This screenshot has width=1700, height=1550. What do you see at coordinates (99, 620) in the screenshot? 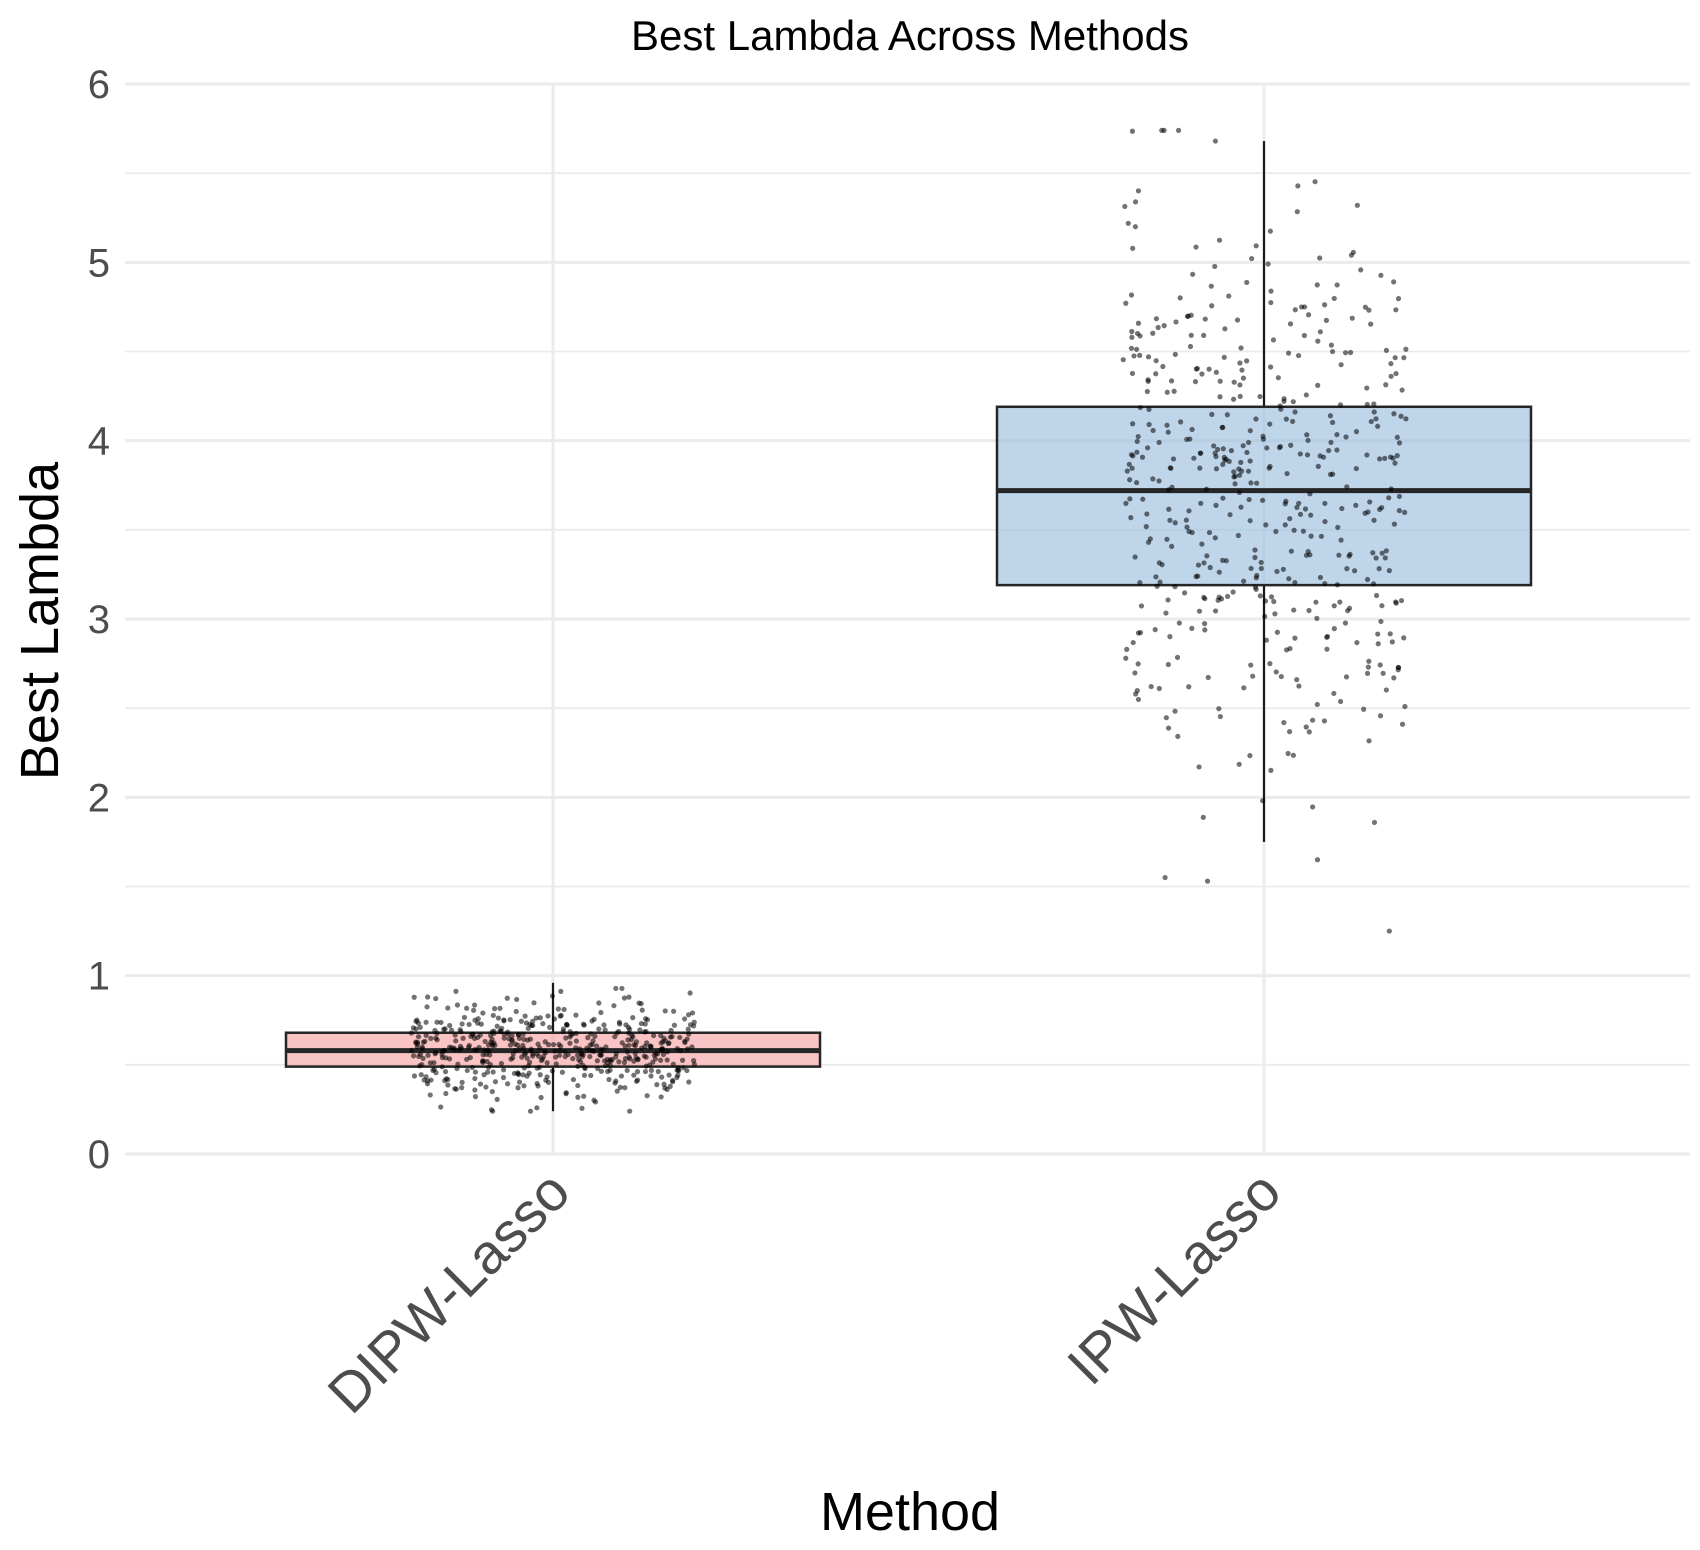
I see `y-axis-ticks: 0 1 2 3 4 5 6` at bounding box center [99, 620].